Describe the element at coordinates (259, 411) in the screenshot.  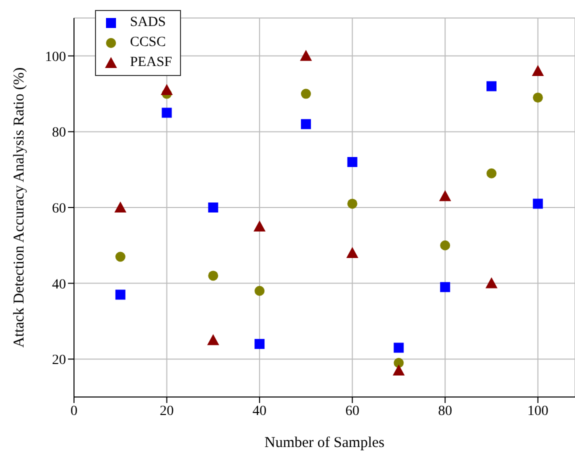
I see `x-tick-label: 40` at that location.